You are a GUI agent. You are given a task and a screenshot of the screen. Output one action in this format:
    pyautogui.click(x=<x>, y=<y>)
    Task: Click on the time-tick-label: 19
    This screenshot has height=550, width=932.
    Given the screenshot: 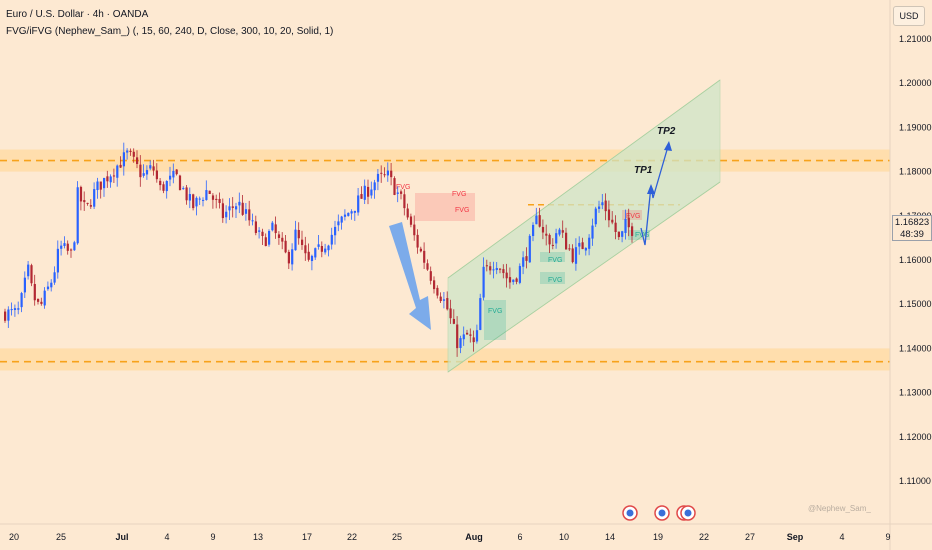 What is the action you would take?
    pyautogui.click(x=658, y=537)
    